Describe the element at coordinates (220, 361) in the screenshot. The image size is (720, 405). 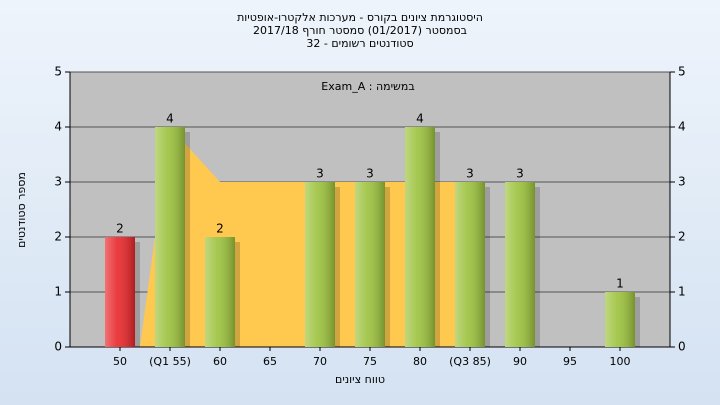
I see `x-tick-label: 60` at that location.